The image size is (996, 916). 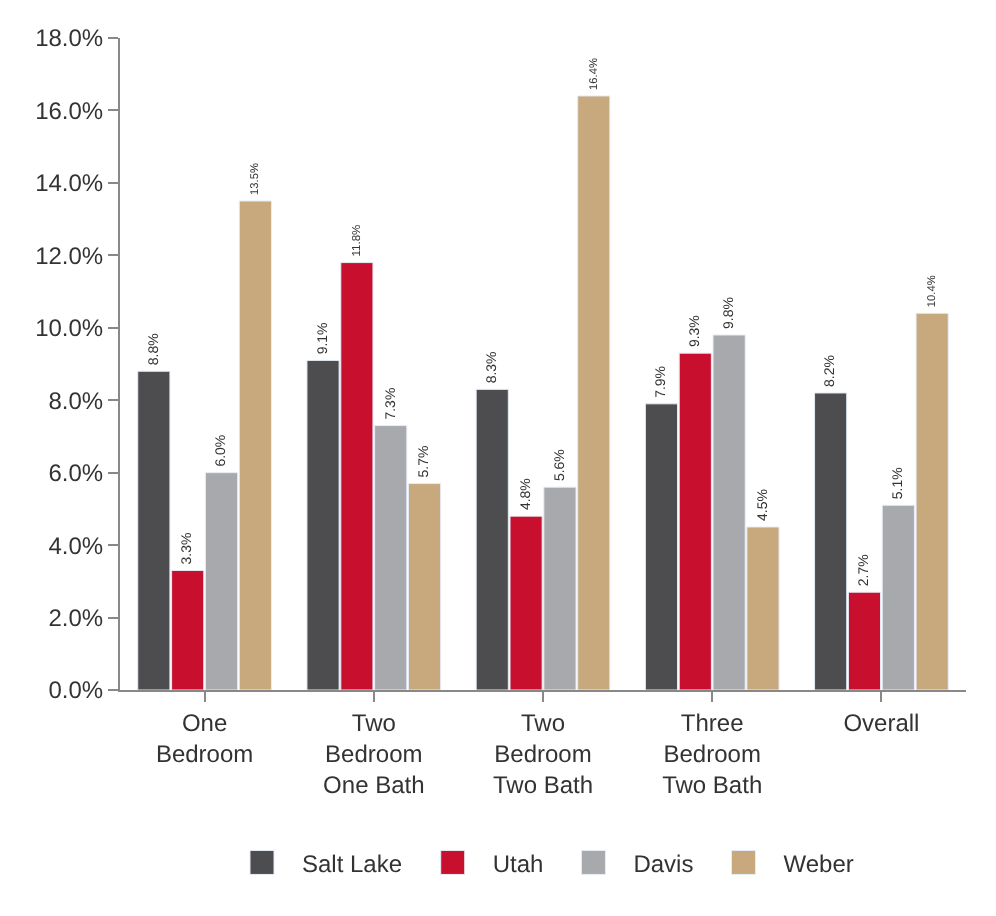 What do you see at coordinates (712, 754) in the screenshot?
I see `x-tick-label: Three Bedroom Two Bath` at bounding box center [712, 754].